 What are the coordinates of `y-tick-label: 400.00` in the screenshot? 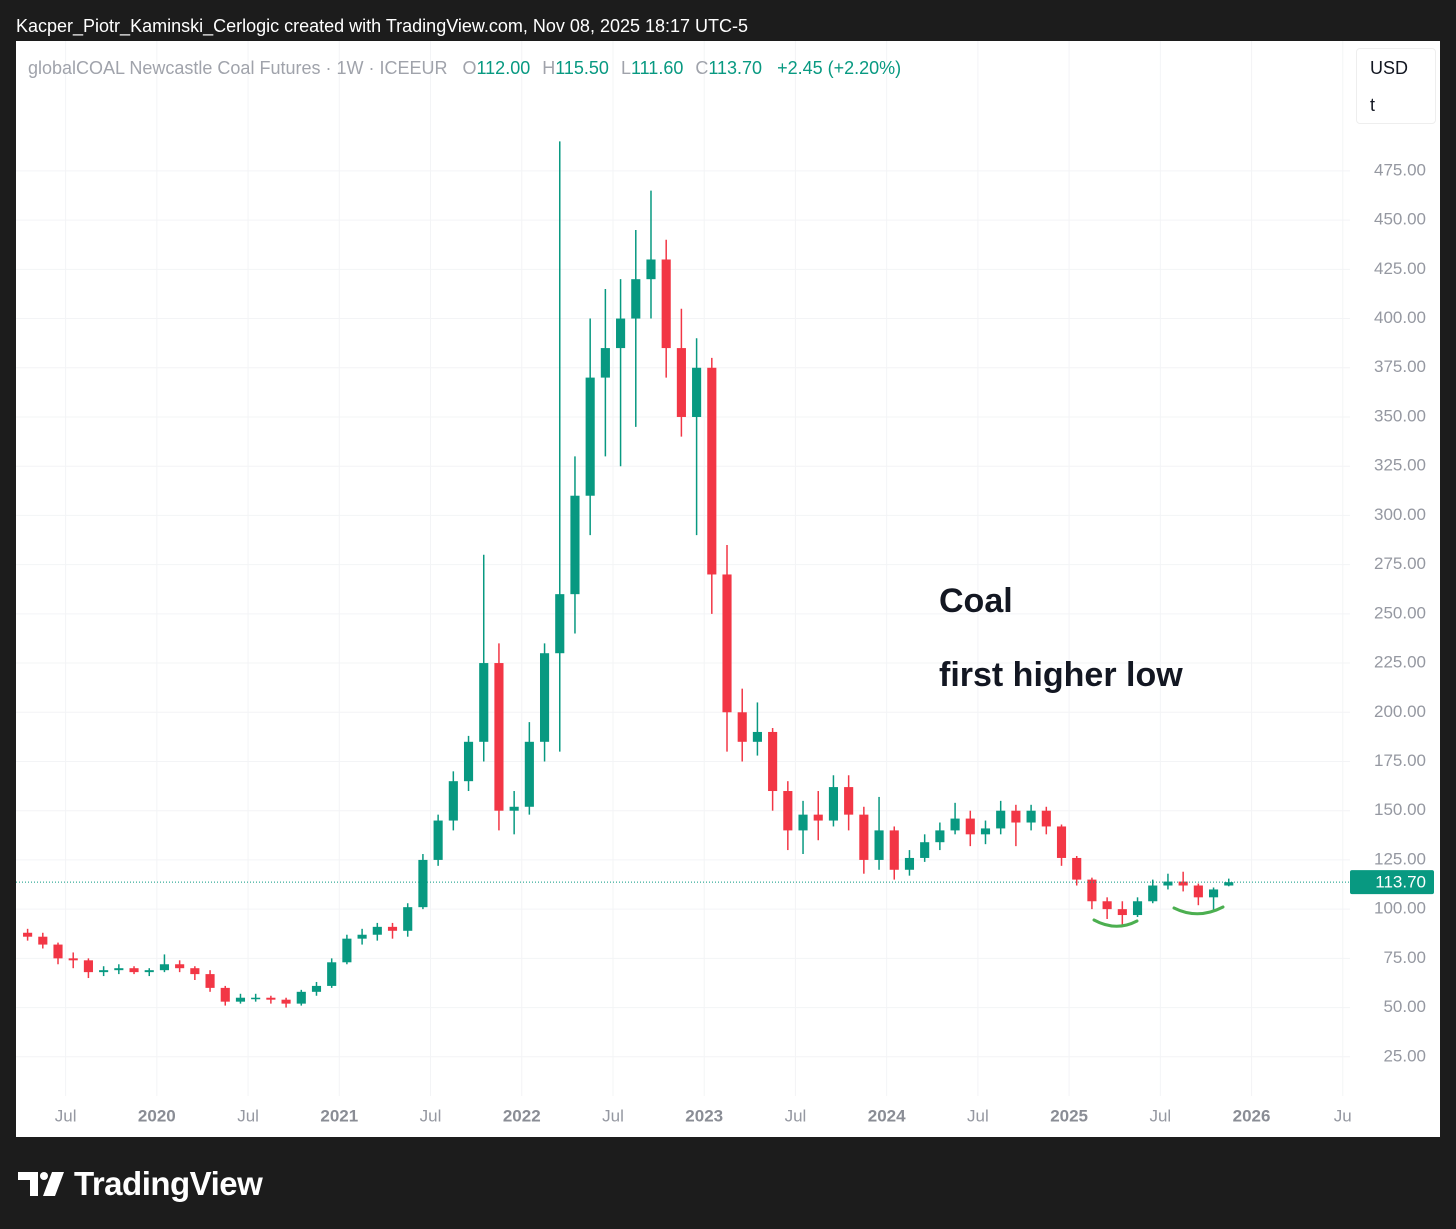 It's located at (1400, 317).